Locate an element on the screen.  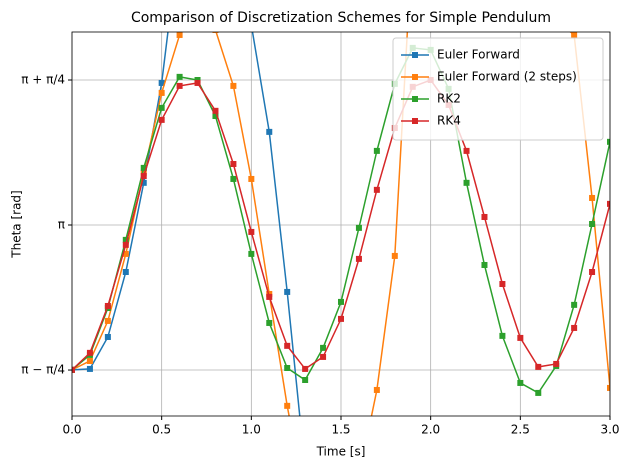
x-tick-label: 1.0 is located at coordinates (251, 430).